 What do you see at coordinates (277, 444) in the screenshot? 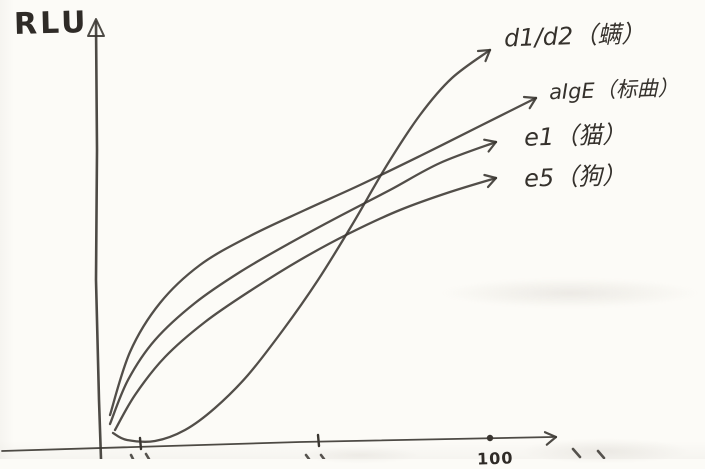
I see `x-axis-line` at bounding box center [277, 444].